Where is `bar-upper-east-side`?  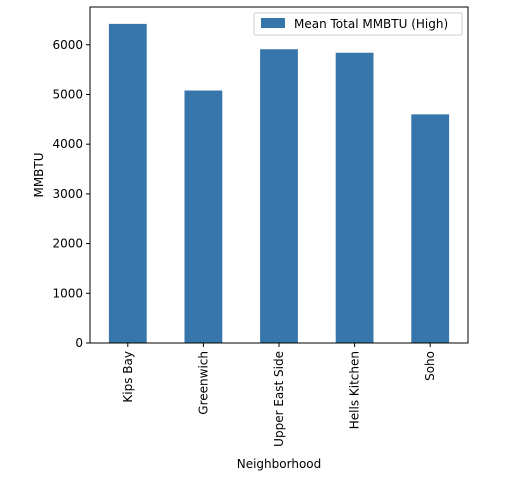 bar-upper-east-side is located at coordinates (279, 196).